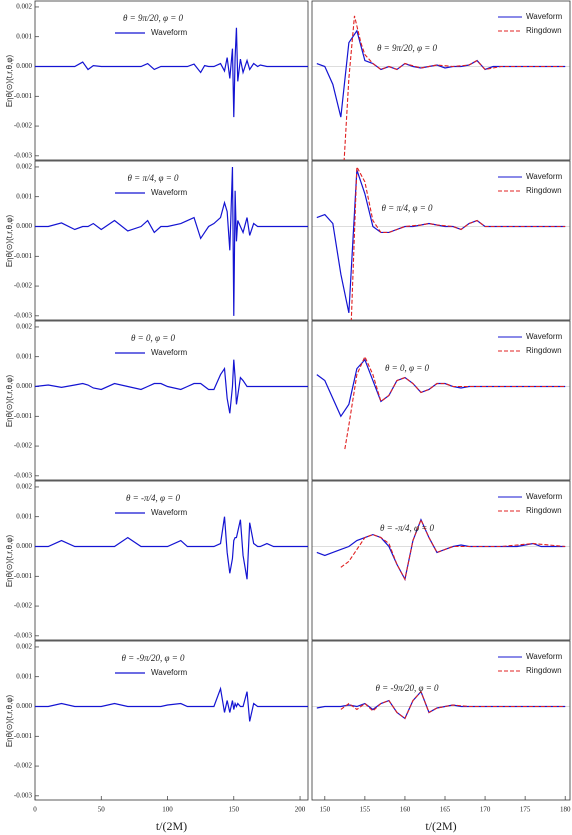 This screenshot has height=835, width=572. I want to click on panel: θ = -π/4, φ = 0 Waveform Ringdown, so click(441, 560).